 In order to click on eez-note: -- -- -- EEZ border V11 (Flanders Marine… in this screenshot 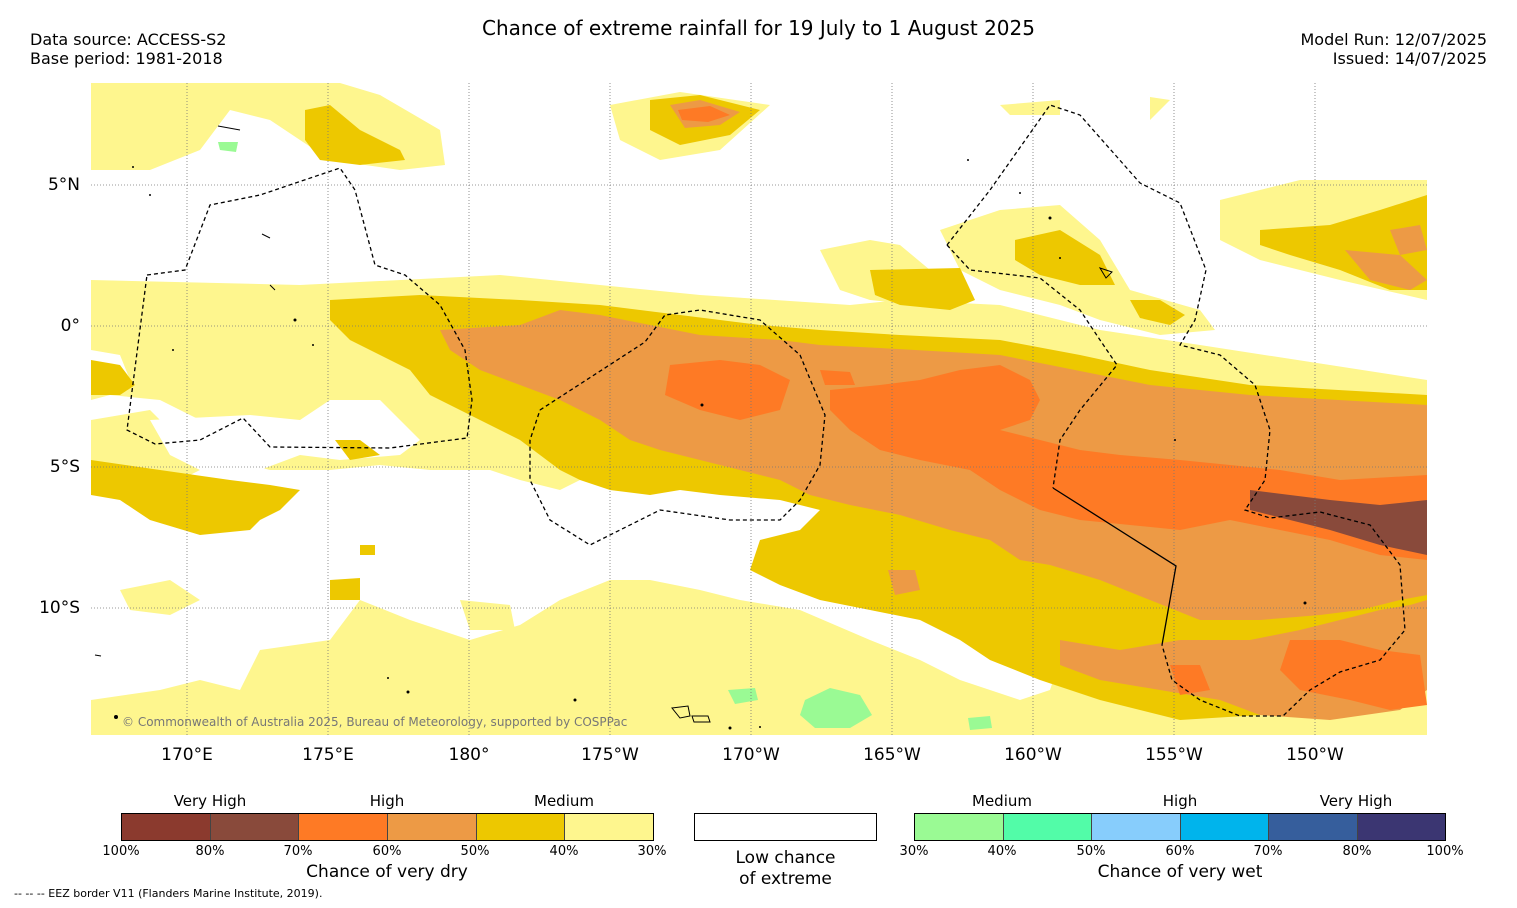, I will do `click(168, 893)`.